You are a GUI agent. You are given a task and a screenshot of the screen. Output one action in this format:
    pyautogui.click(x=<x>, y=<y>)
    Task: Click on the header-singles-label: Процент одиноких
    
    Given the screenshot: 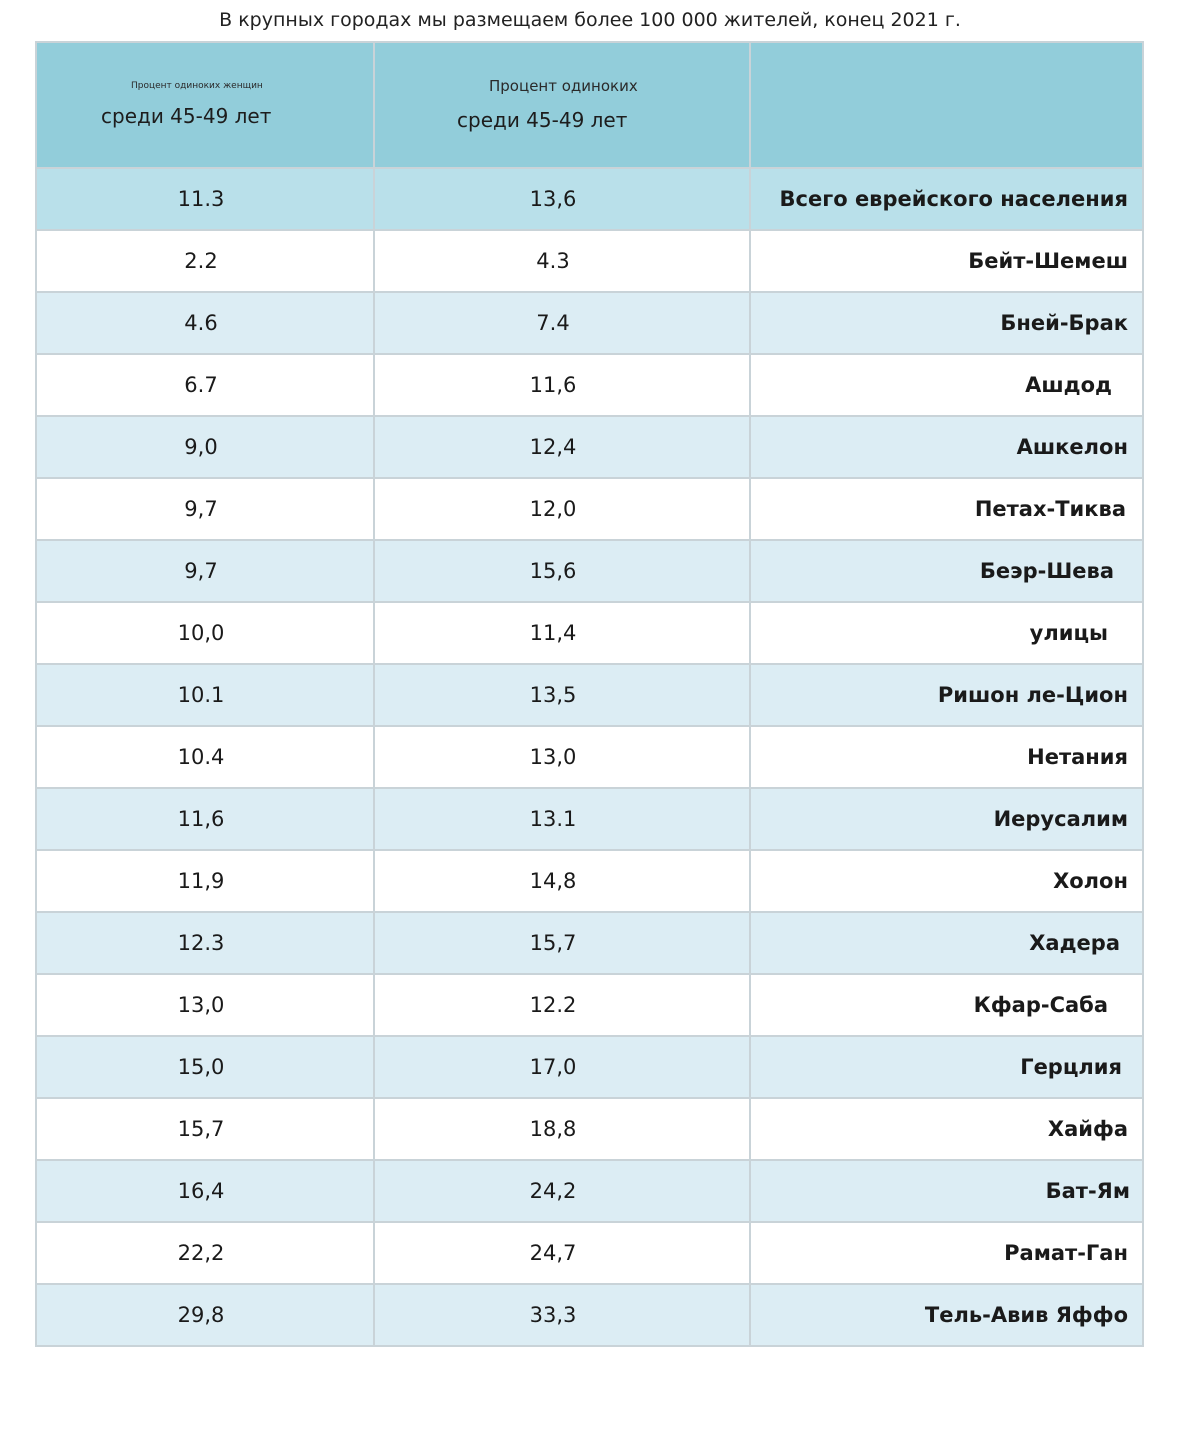 What is the action you would take?
    pyautogui.click(x=563, y=86)
    